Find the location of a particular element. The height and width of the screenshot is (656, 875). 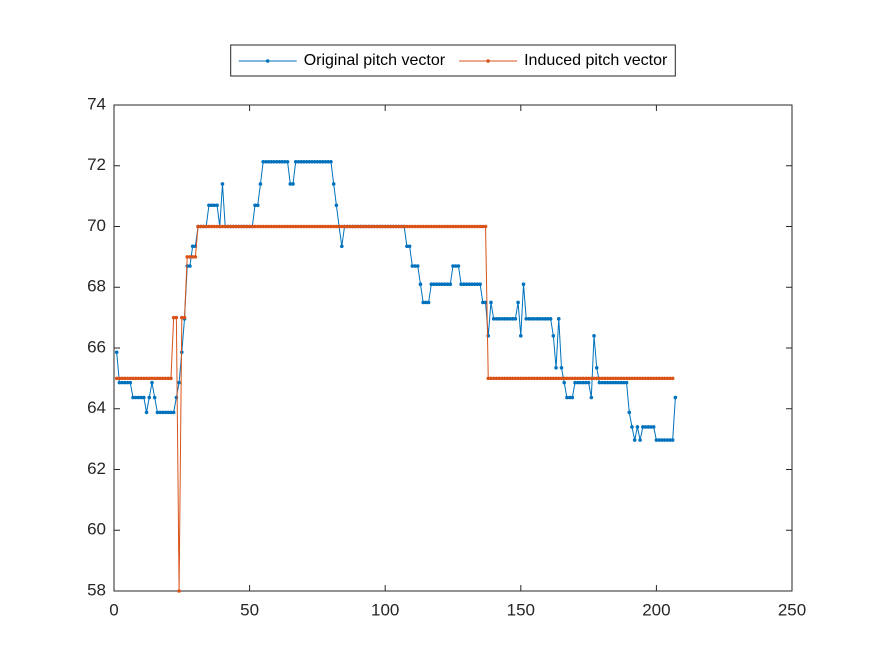

x-tick-label: 200 is located at coordinates (656, 609).